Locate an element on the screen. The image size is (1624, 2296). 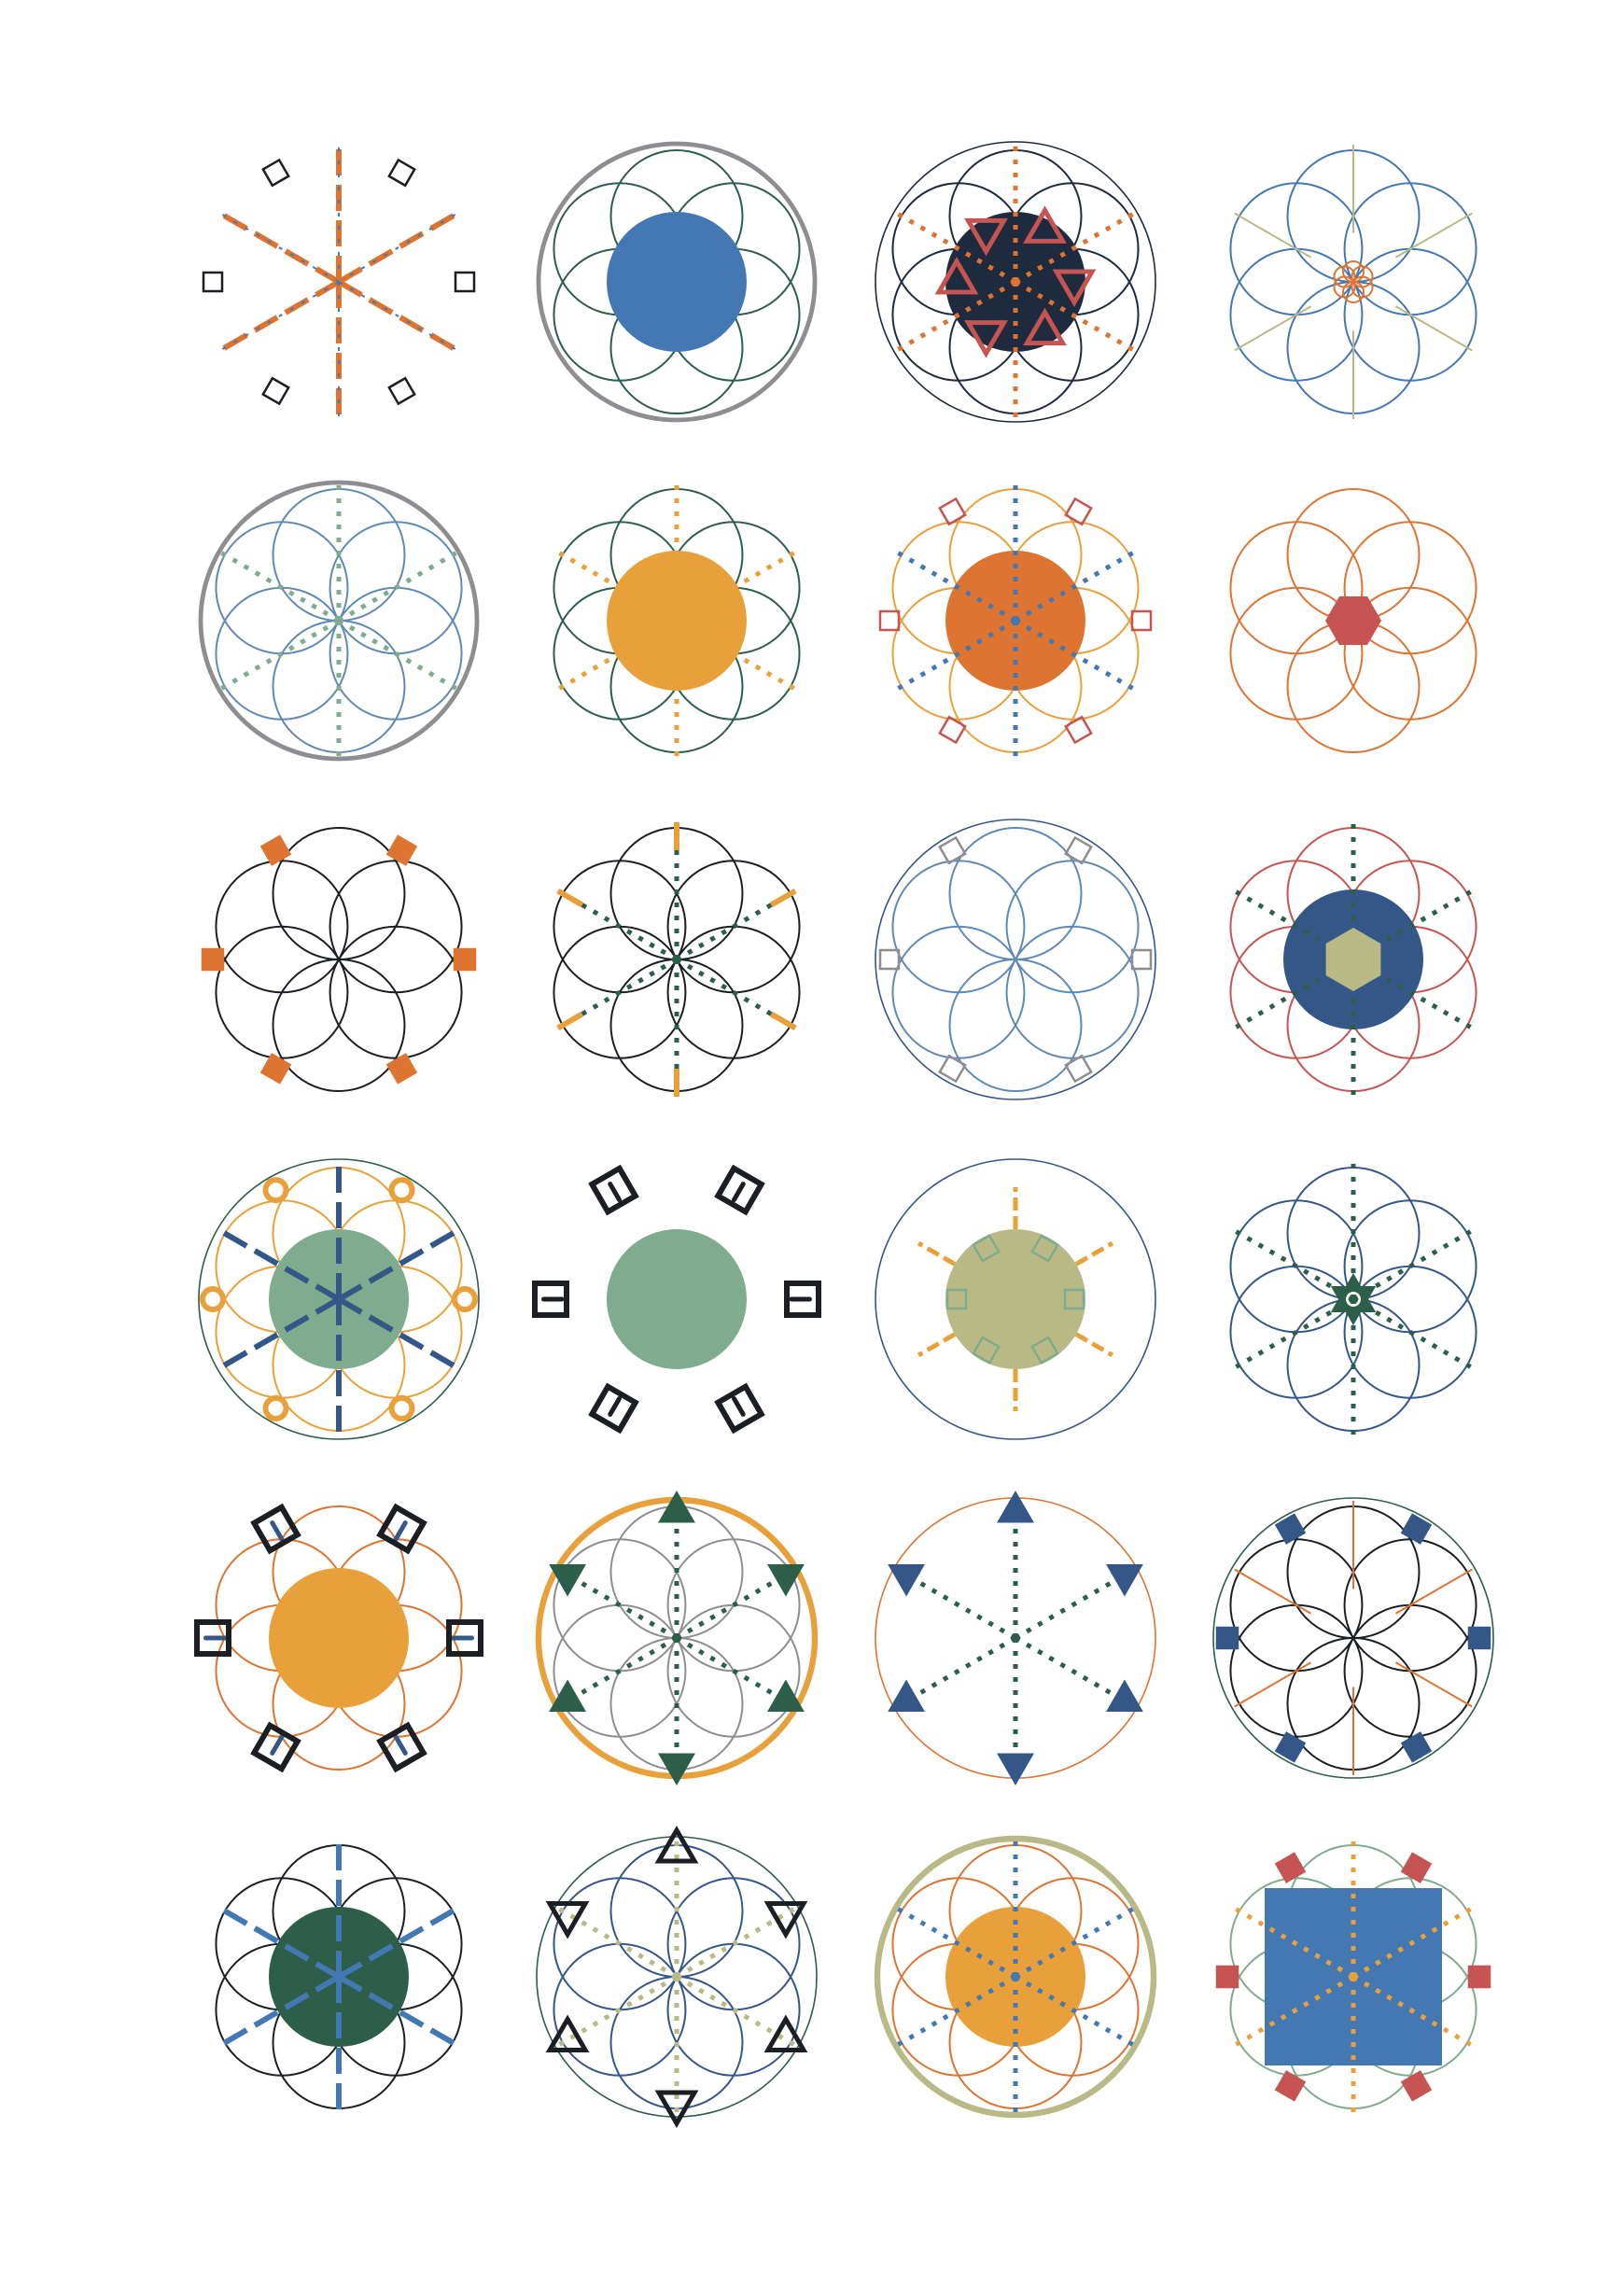
center-disc is located at coordinates (677, 282).